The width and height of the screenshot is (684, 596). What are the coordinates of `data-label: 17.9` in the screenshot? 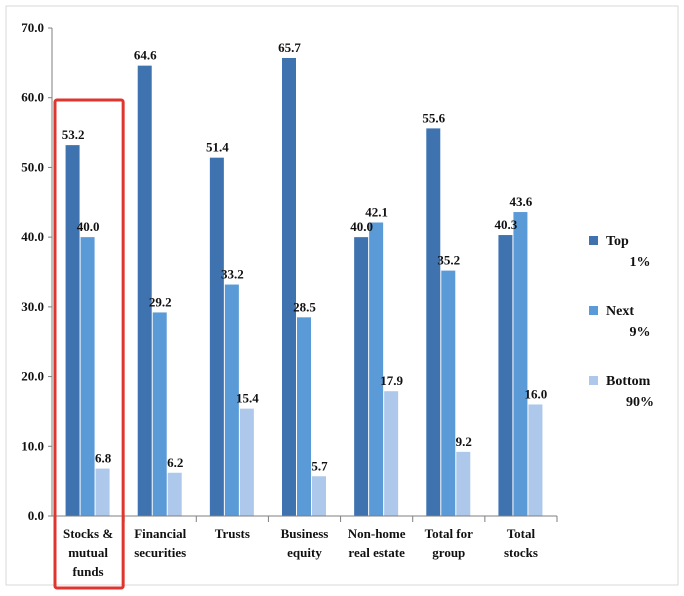 It's located at (391, 380).